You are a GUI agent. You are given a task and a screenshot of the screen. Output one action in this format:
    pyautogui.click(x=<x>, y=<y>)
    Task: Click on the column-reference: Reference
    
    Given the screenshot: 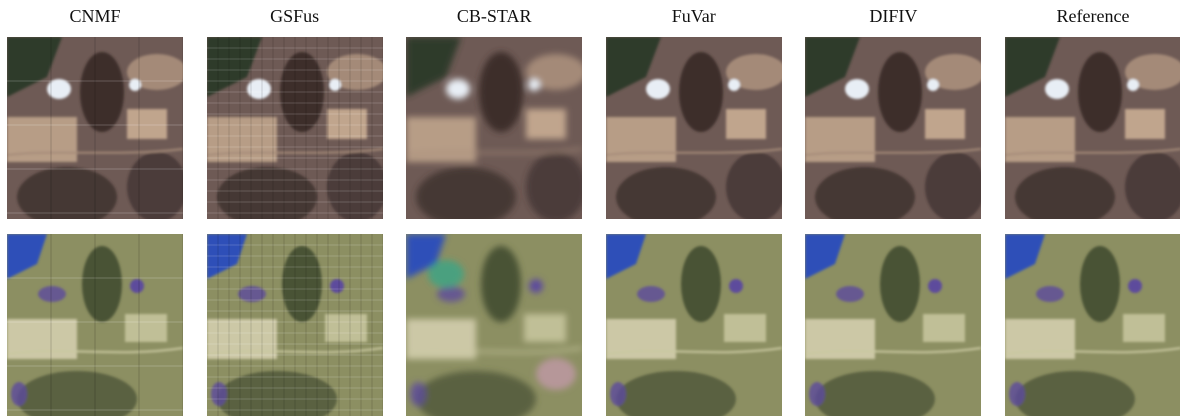 What is the action you would take?
    pyautogui.click(x=1092, y=208)
    